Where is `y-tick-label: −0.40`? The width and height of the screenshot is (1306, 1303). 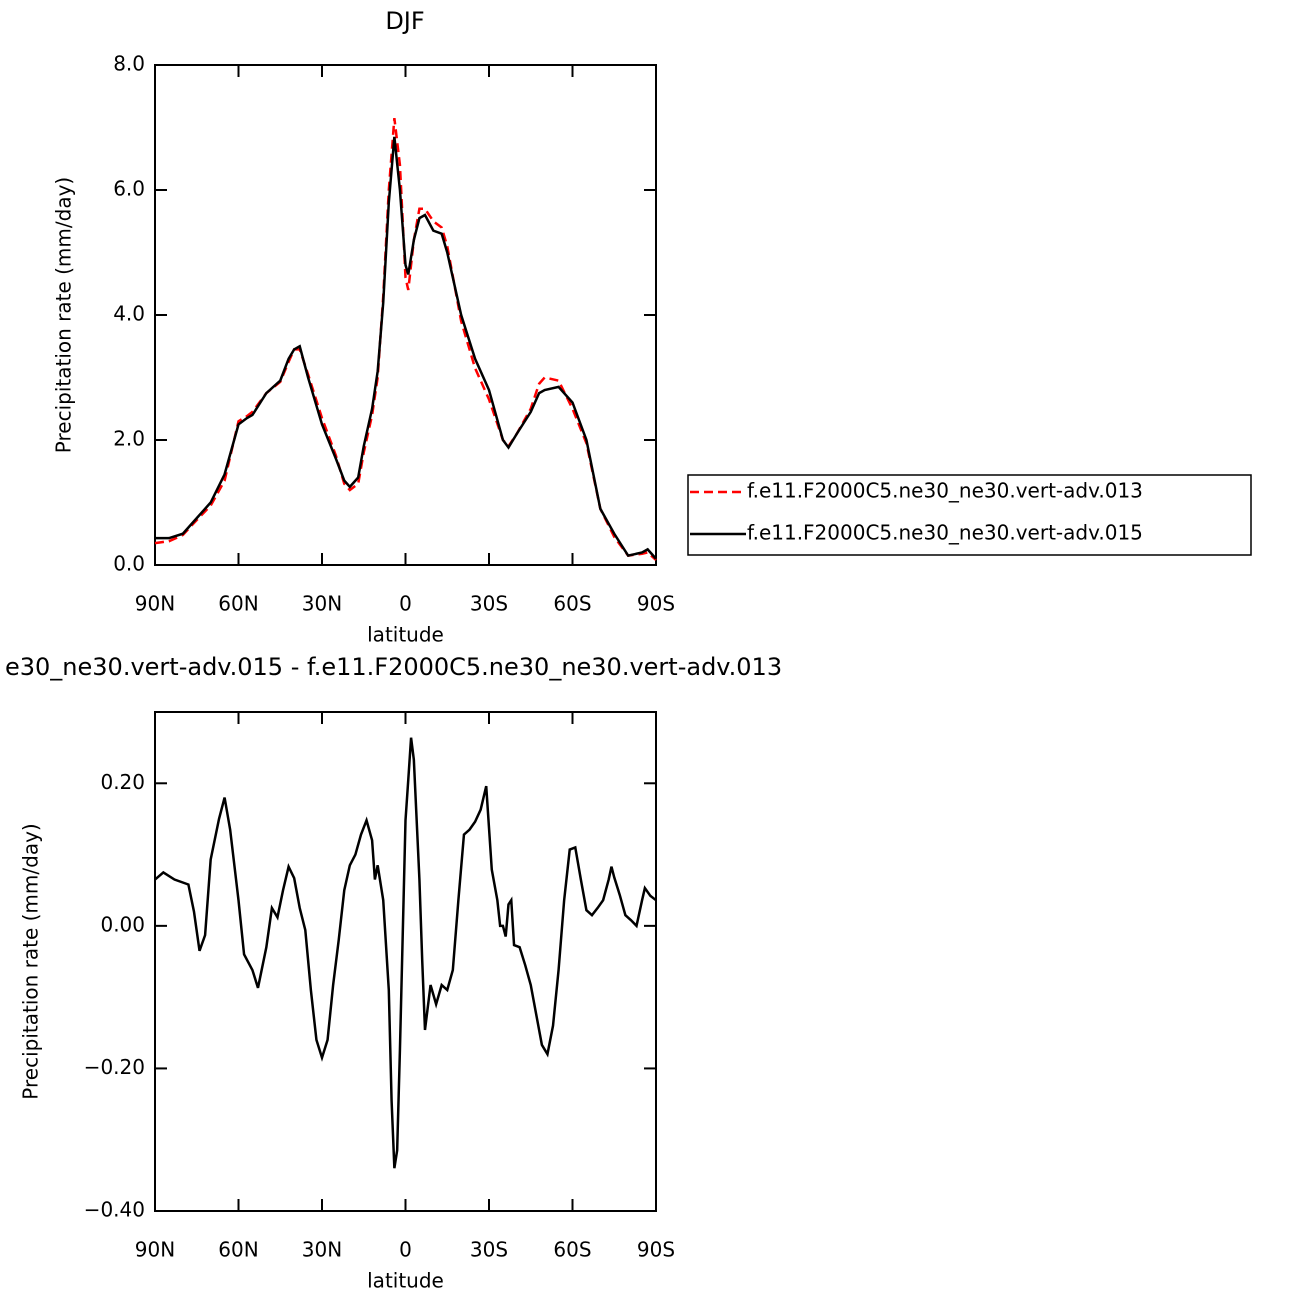 y-tick-label: −0.40 is located at coordinates (114, 1210).